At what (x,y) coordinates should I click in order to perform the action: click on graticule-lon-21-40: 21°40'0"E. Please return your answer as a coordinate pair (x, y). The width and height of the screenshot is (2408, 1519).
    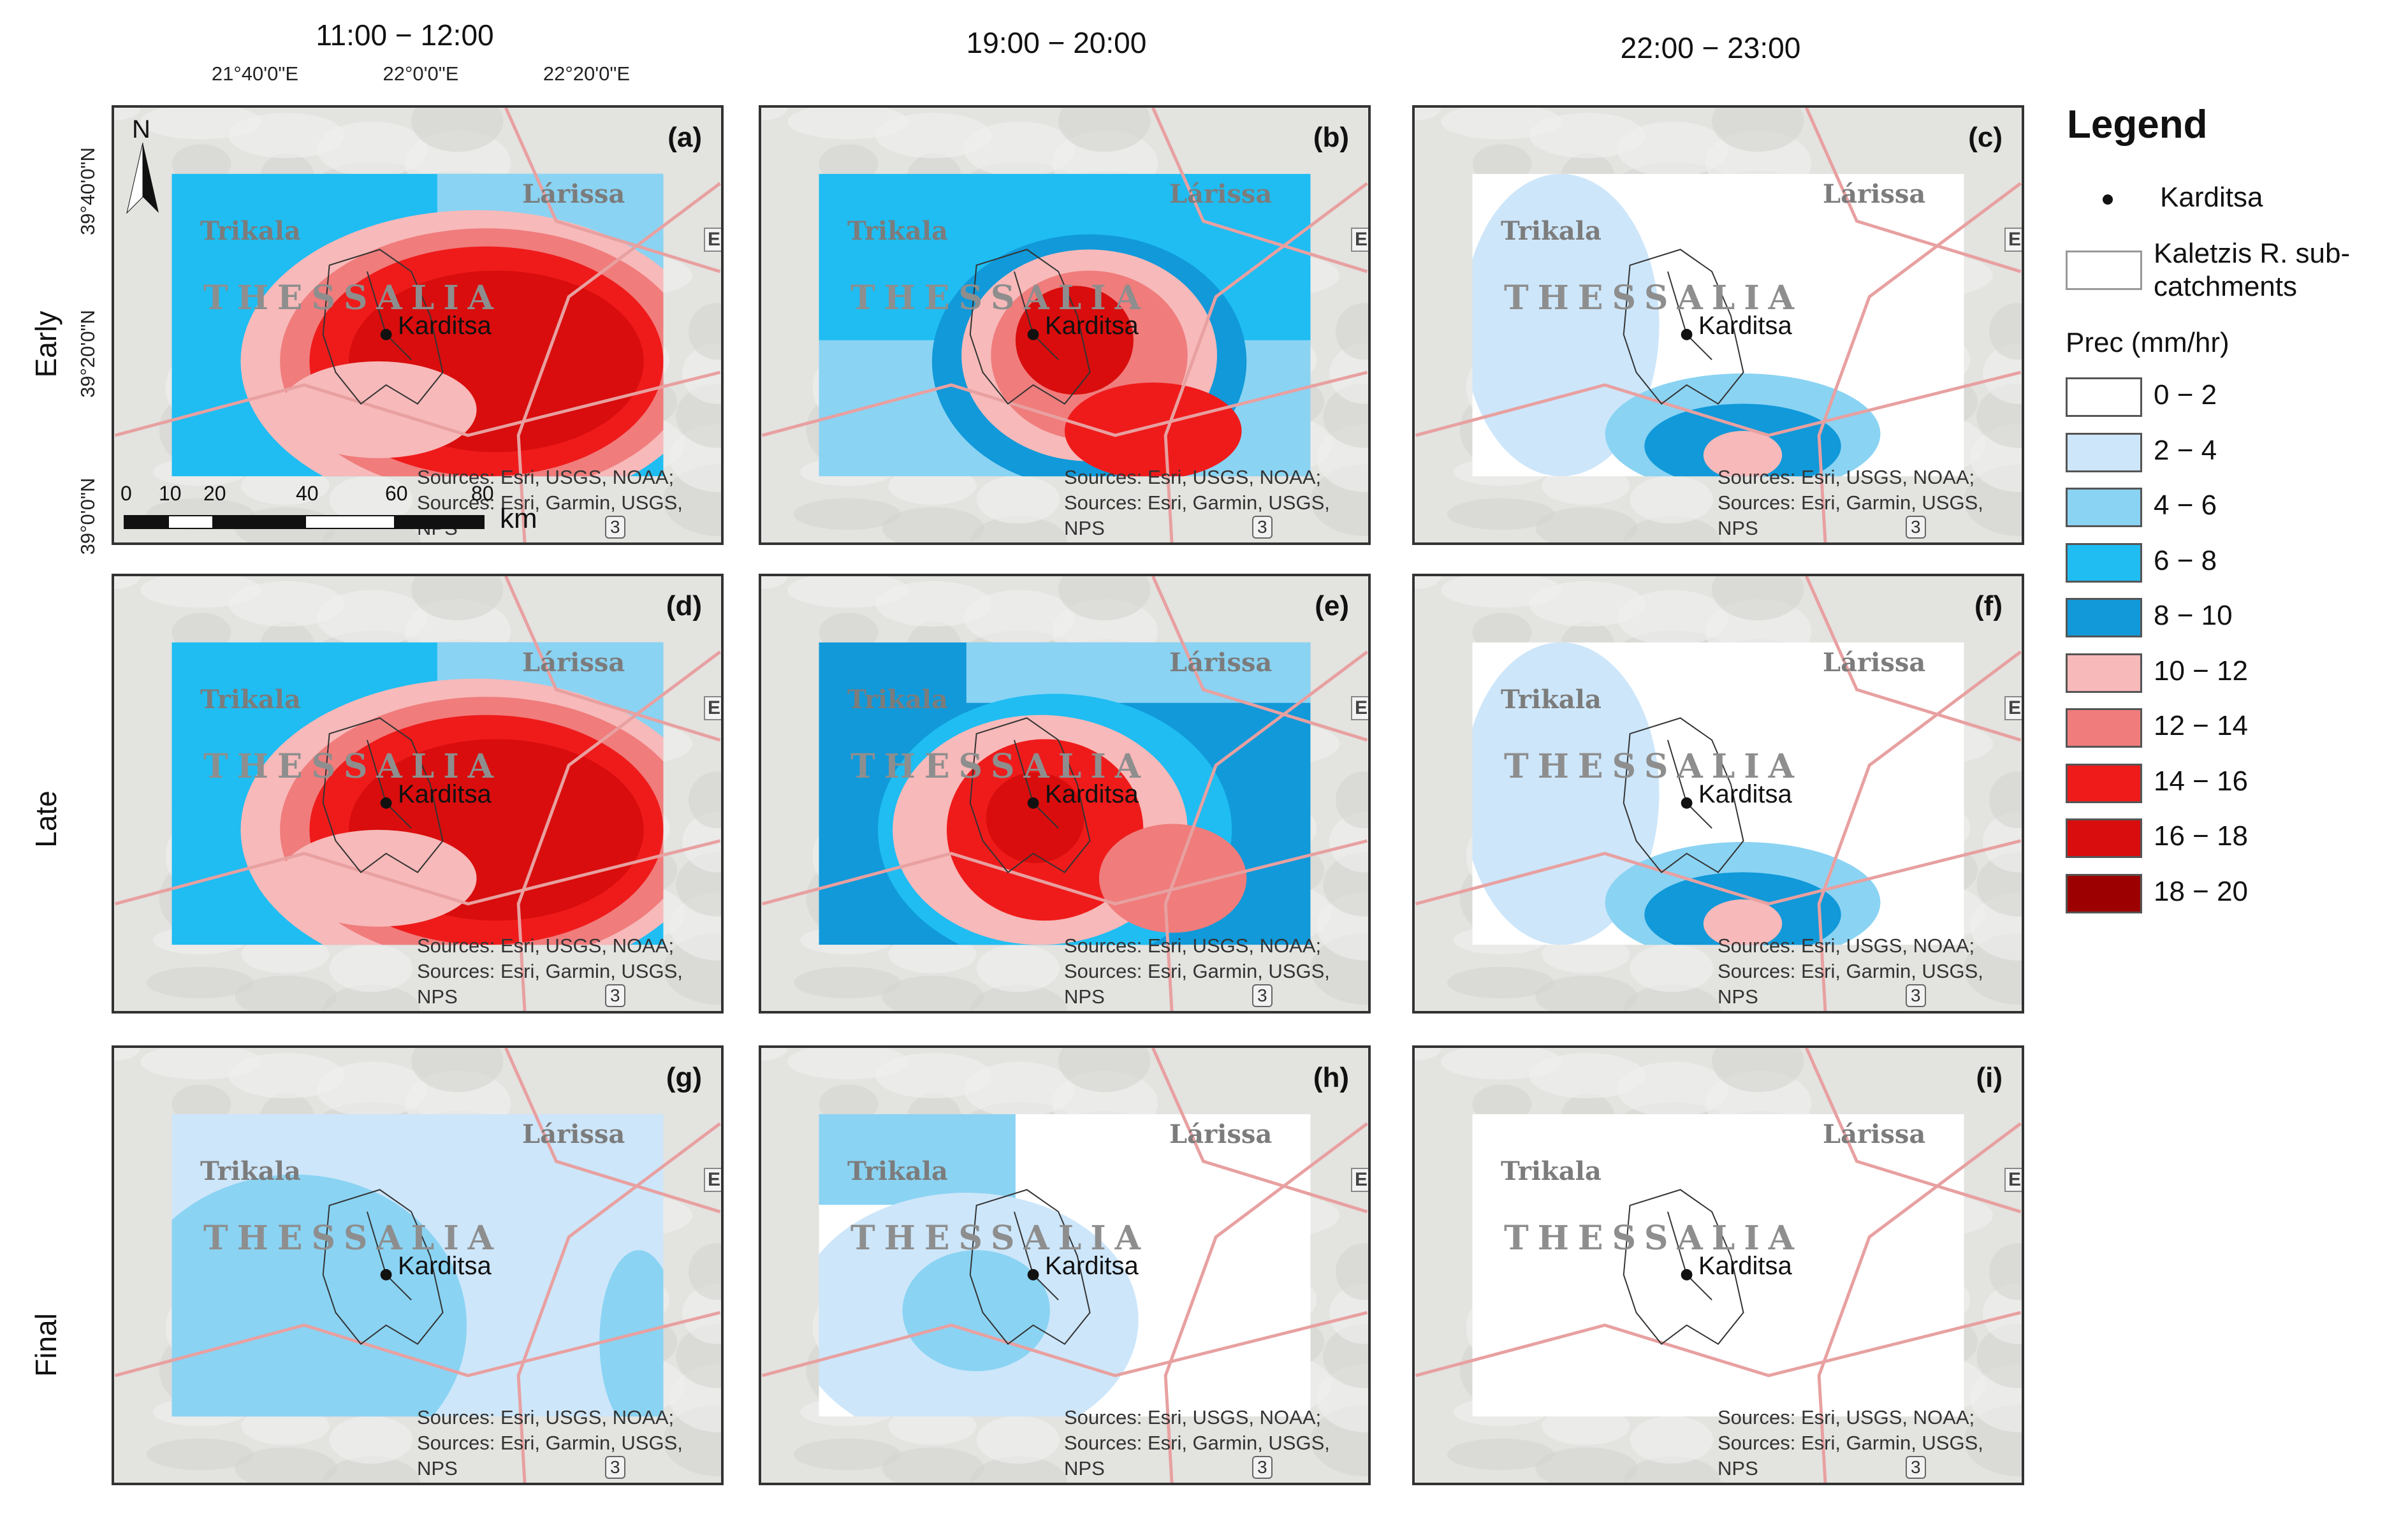
    Looking at the image, I should click on (255, 74).